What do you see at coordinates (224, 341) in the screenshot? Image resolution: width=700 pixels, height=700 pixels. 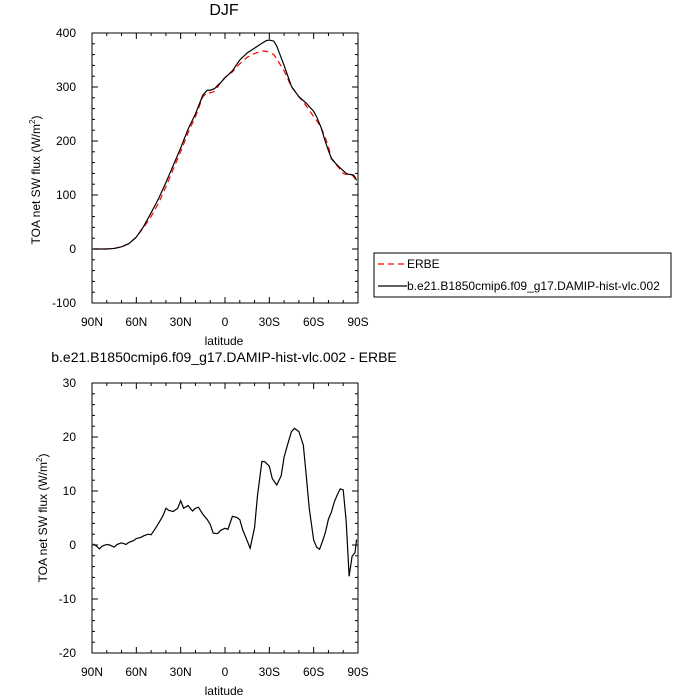 I see `top-x-axis-label: latitude` at bounding box center [224, 341].